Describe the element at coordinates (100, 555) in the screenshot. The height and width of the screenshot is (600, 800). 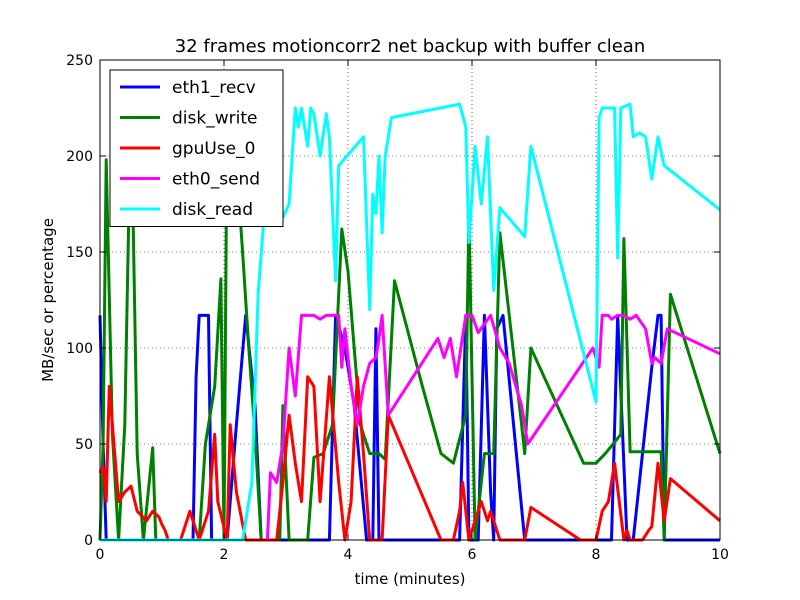
I see `x-tick-label: 0` at that location.